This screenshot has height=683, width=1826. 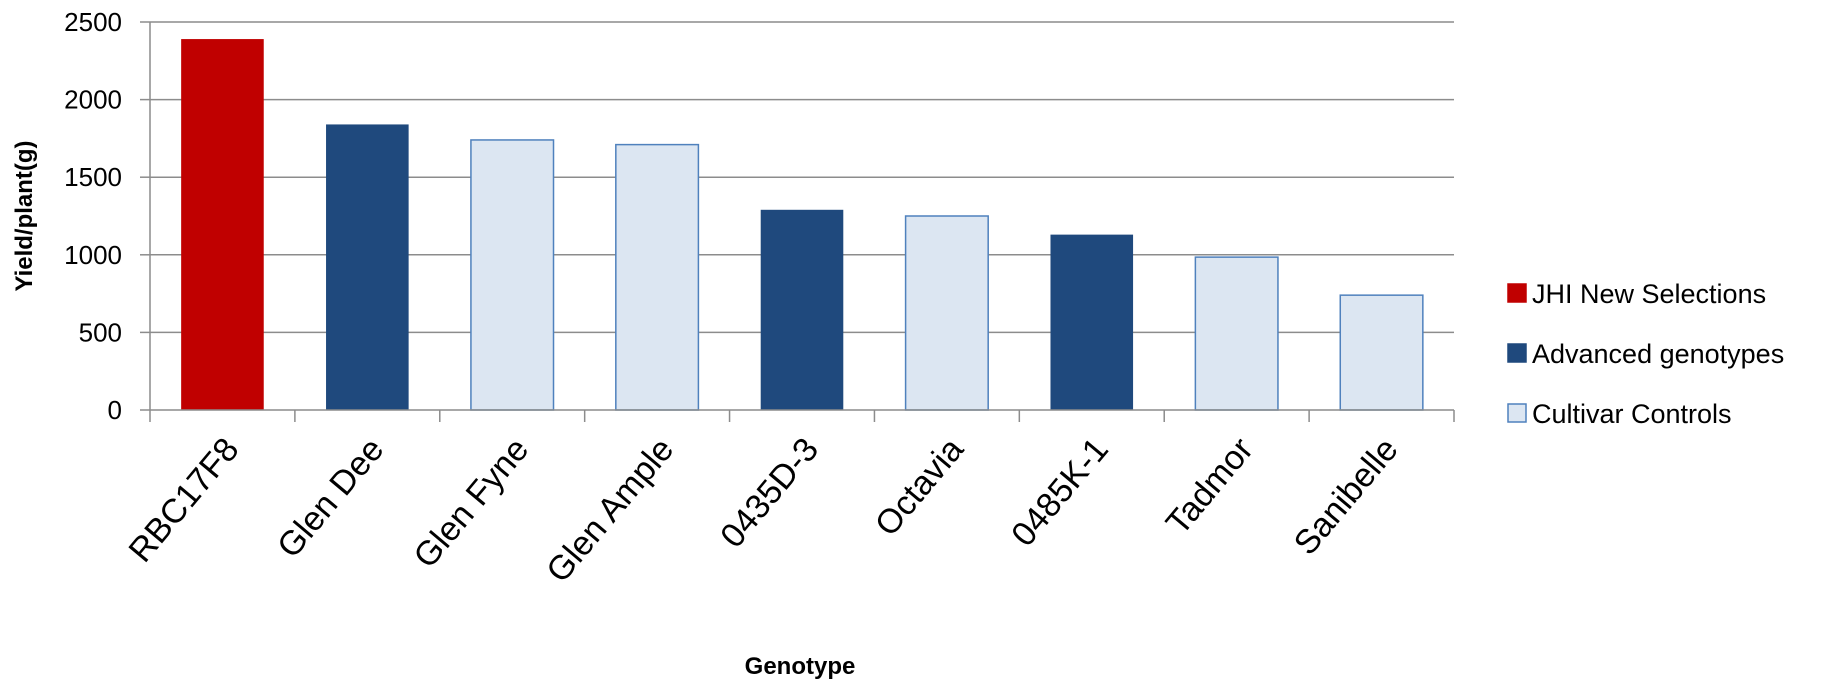 What do you see at coordinates (184, 500) in the screenshot?
I see `x-tick-label: RBC17F8` at bounding box center [184, 500].